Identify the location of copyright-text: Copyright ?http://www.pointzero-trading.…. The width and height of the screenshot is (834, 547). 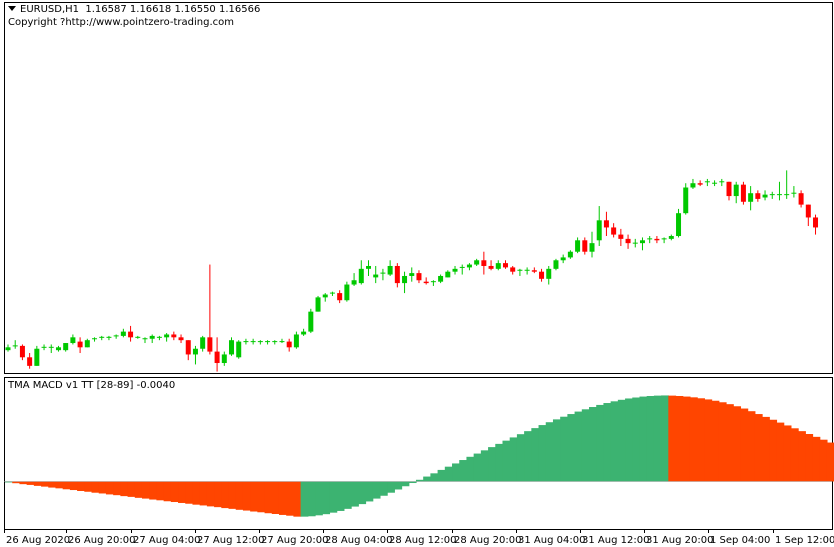
(121, 22).